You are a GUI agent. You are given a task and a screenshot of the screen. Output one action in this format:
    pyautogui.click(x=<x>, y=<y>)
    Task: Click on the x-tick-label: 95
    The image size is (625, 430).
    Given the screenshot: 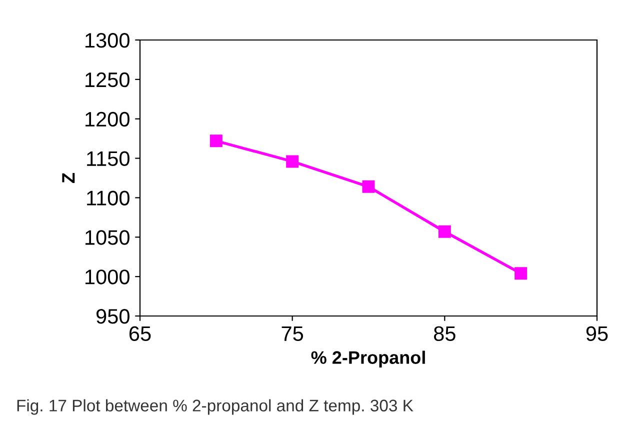 What is the action you would take?
    pyautogui.click(x=597, y=334)
    